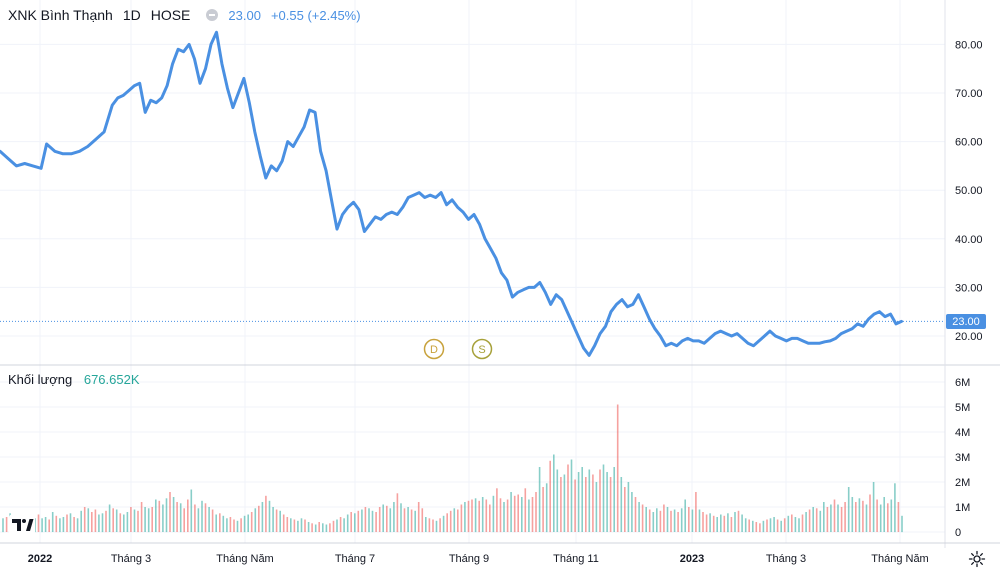 The height and width of the screenshot is (572, 1000). I want to click on volume-value: 676.652K, so click(111, 379).